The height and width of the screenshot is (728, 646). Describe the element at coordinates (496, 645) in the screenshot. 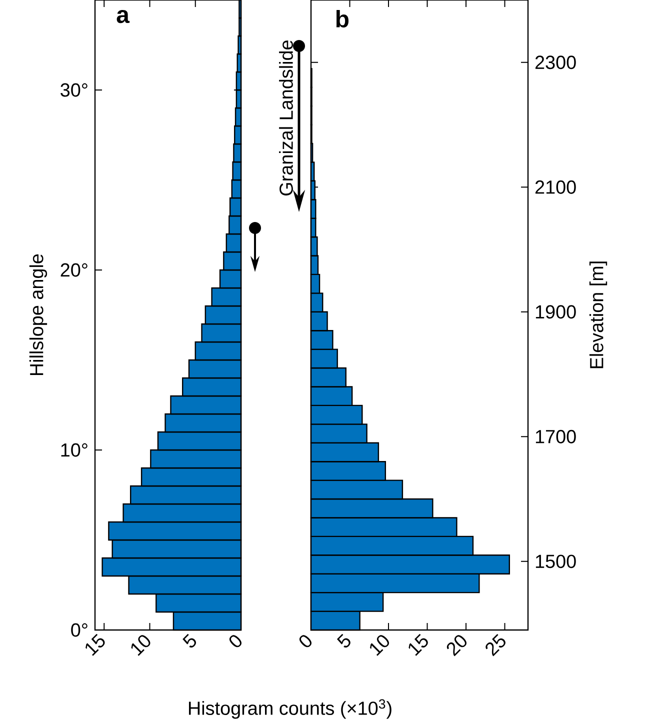

I see `x-tick-label: 25` at that location.